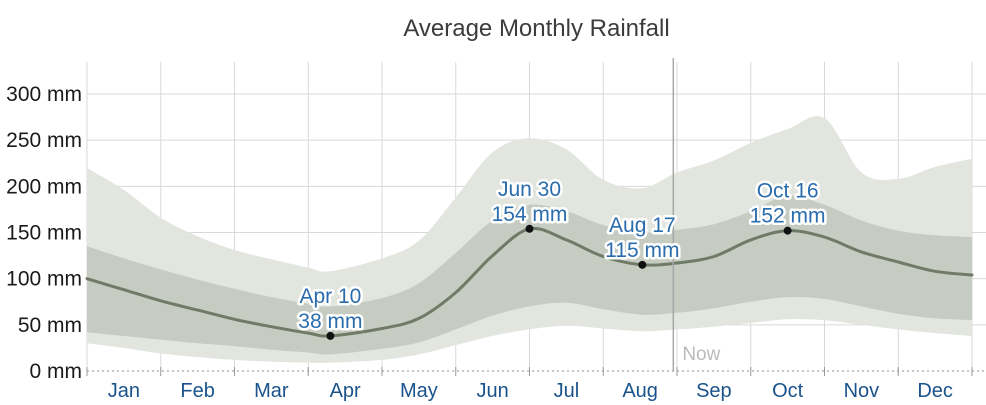  What do you see at coordinates (862, 391) in the screenshot?
I see `month-label: Nov` at bounding box center [862, 391].